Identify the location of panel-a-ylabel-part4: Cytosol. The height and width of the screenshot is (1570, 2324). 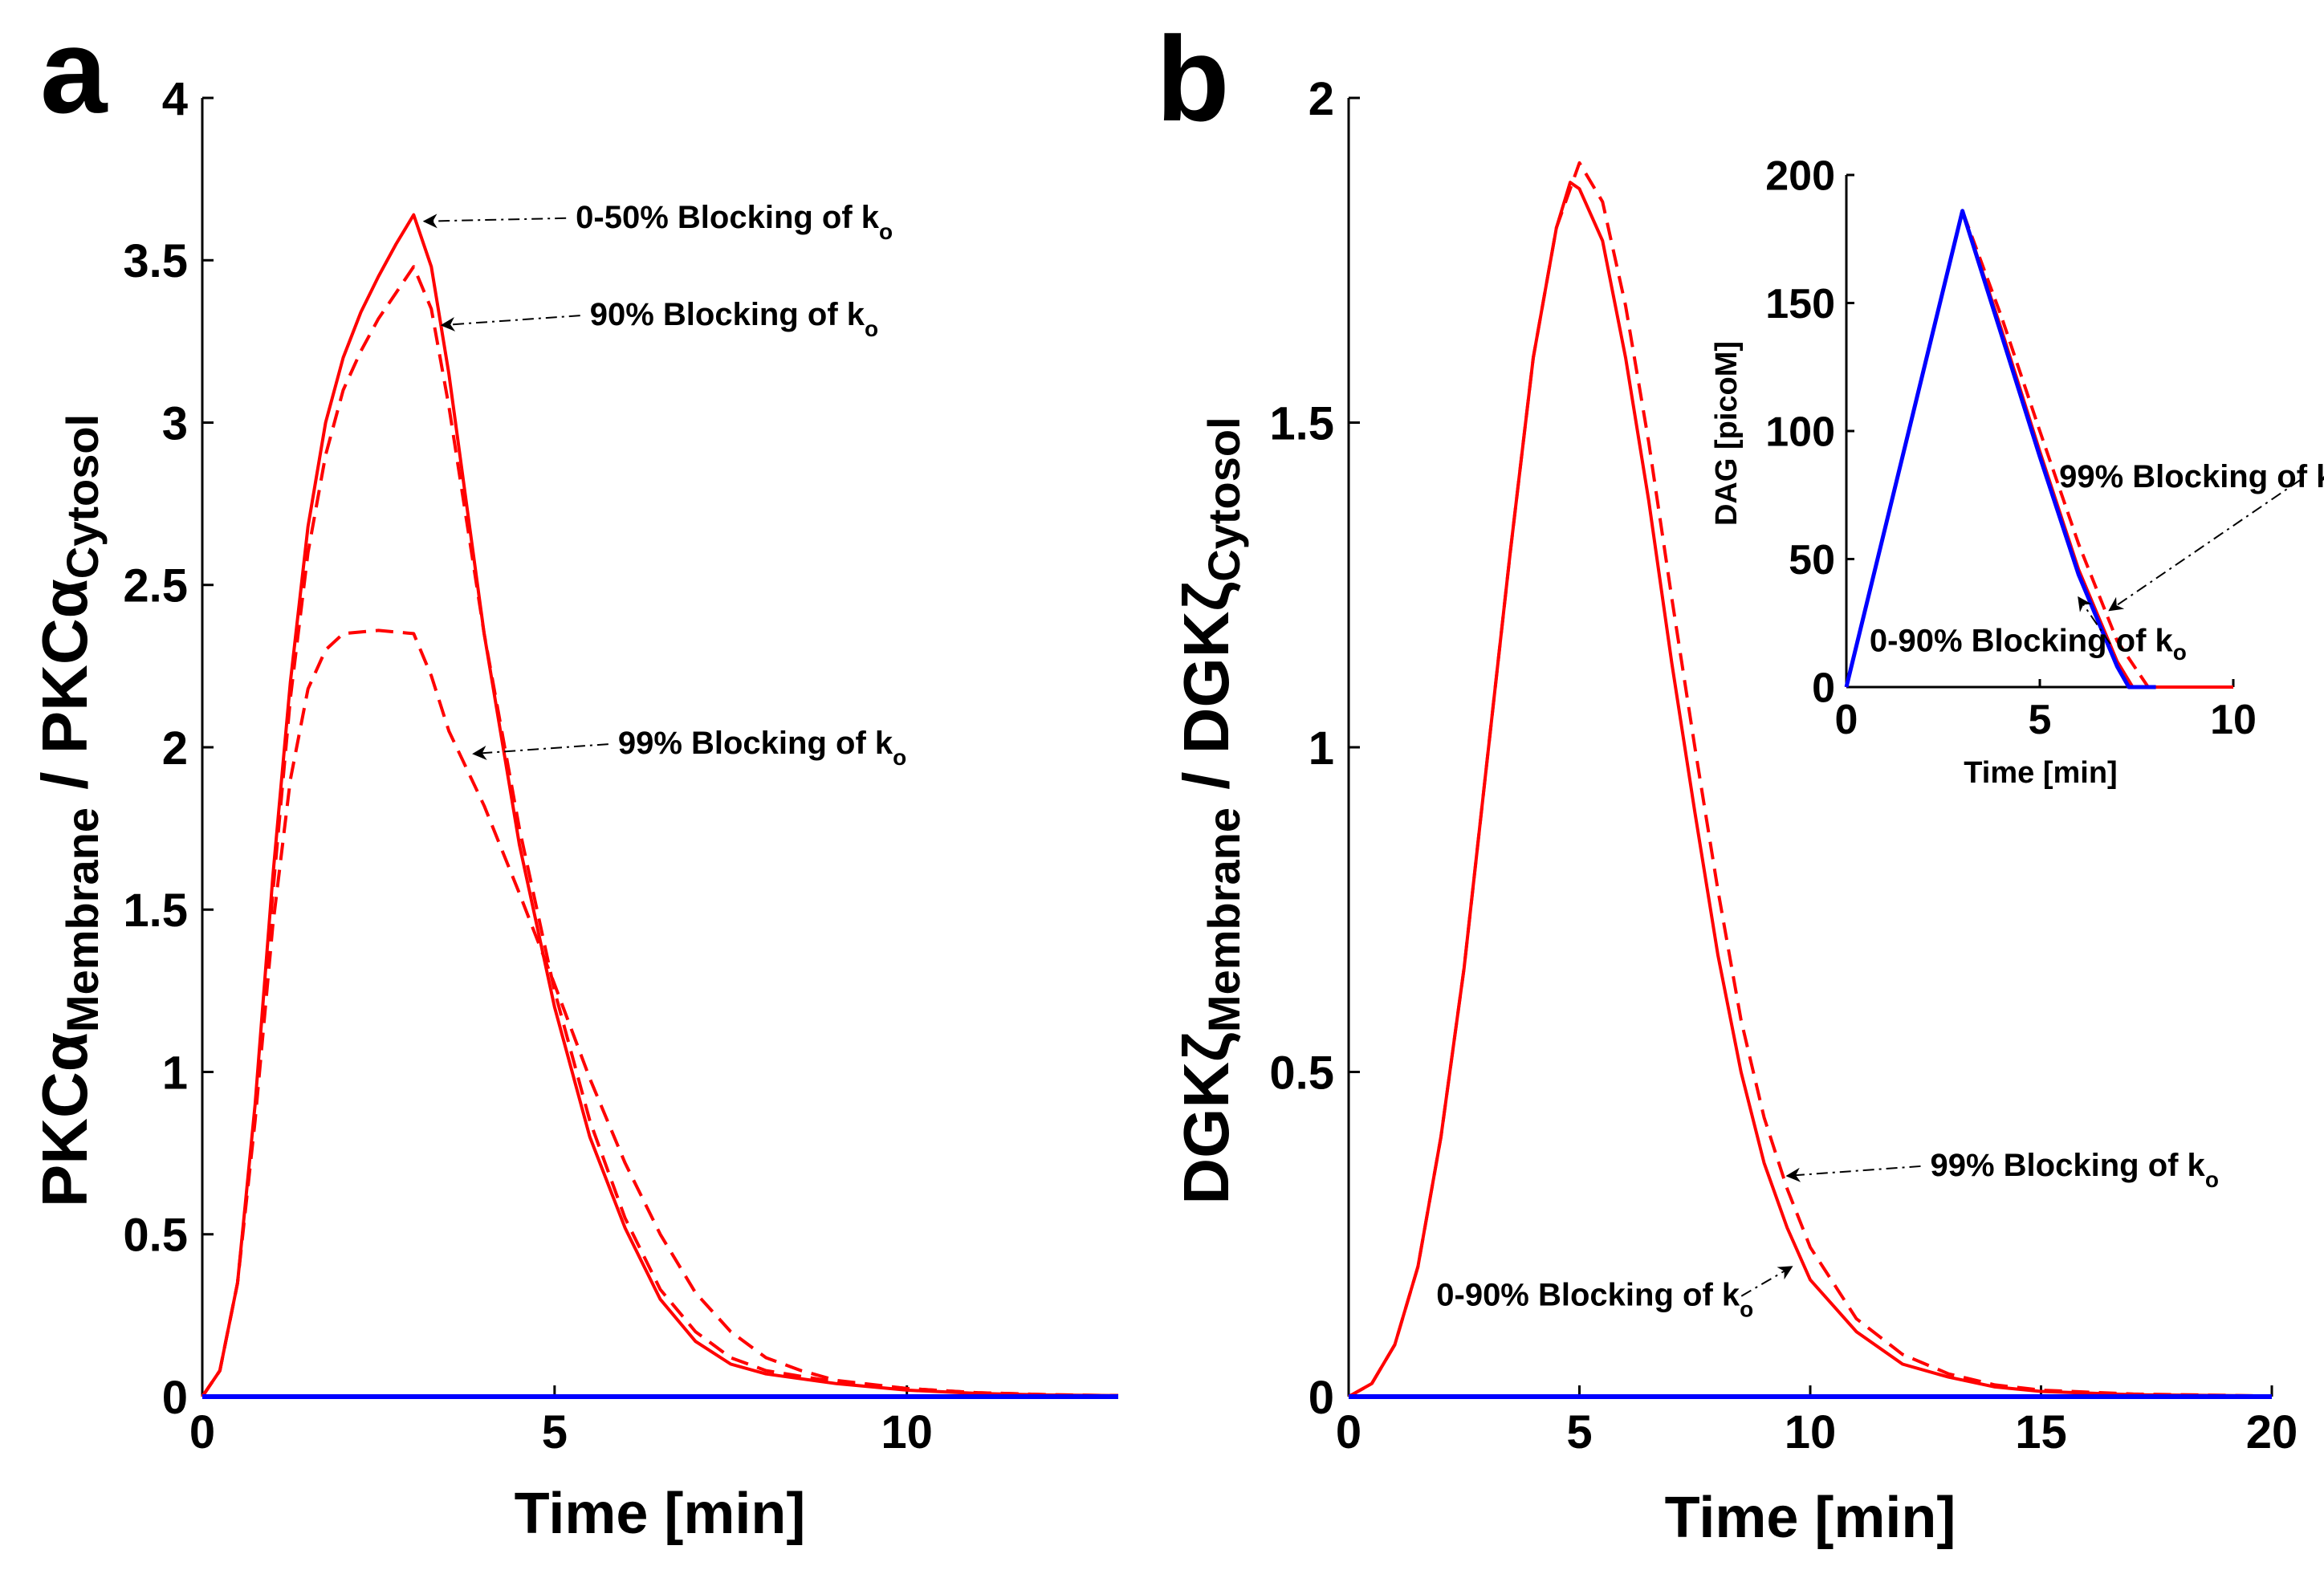
(82, 496).